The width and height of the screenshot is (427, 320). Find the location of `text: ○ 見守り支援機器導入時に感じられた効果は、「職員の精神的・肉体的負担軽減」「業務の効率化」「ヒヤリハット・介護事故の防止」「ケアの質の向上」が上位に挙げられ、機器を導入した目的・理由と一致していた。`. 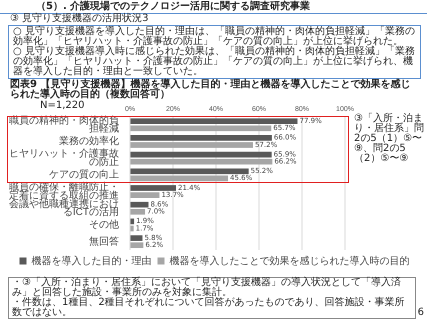

text: ○ 見守り支援機器導入時に感じられた効果は、「職員の精神的・肉体的負担軽減」「業務の効率化」「ヒヤリハット・介護事故の防止」「ケアの質の向上」が上位に挙げられ、機器を導入した目的・理由と一致していた。 is located at coordinates (214, 61).